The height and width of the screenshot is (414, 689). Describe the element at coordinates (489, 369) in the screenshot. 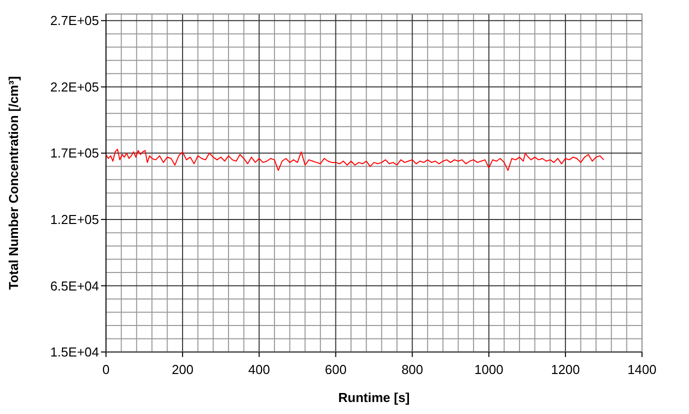

I see `x-tick-label: 1000` at that location.